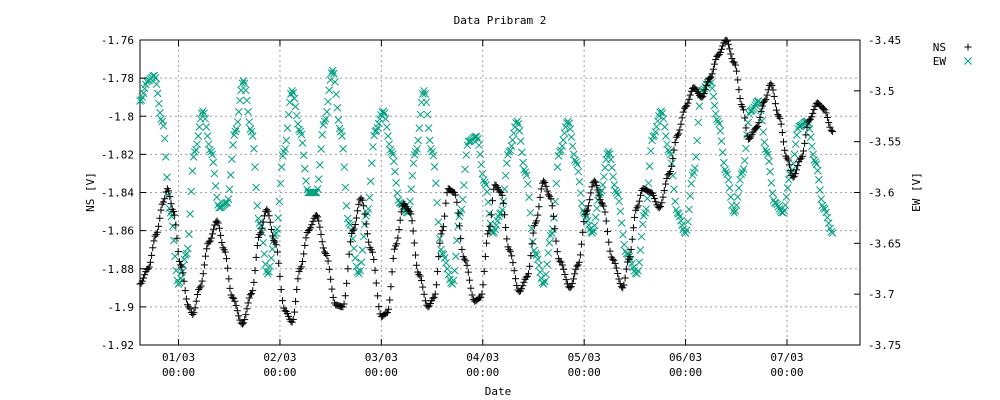 This screenshot has width=1000, height=400. What do you see at coordinates (884, 243) in the screenshot?
I see `y2-tick-label: -3.65` at bounding box center [884, 243].